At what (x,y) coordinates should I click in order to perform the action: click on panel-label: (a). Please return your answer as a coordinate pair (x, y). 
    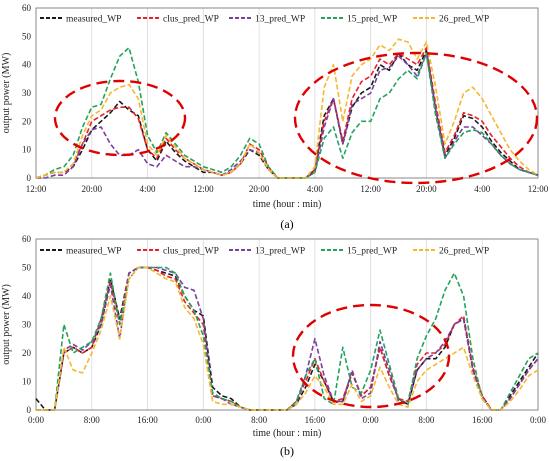
    Looking at the image, I should click on (286, 224).